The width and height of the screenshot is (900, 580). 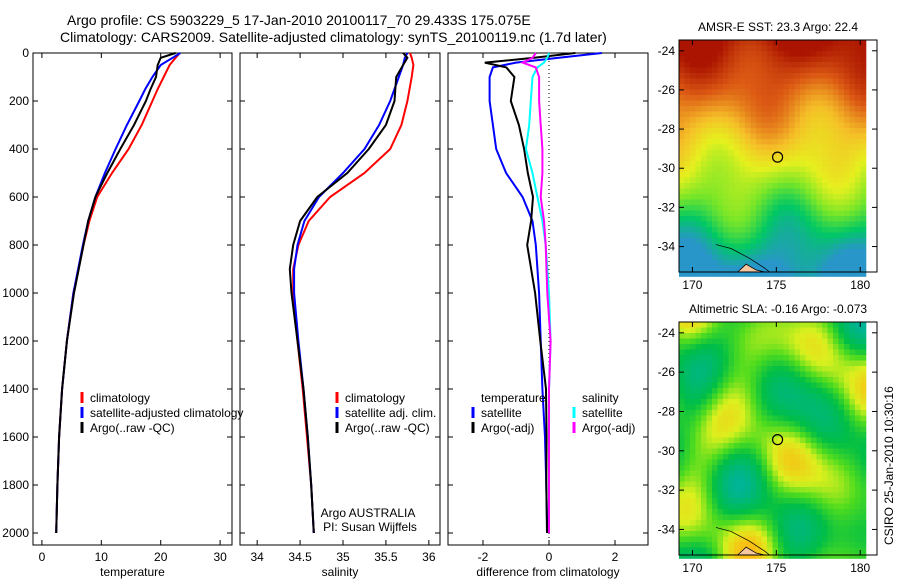 I want to click on map-title: AMSR-E SST: 23.3 Argo: 22.4, so click(x=778, y=27).